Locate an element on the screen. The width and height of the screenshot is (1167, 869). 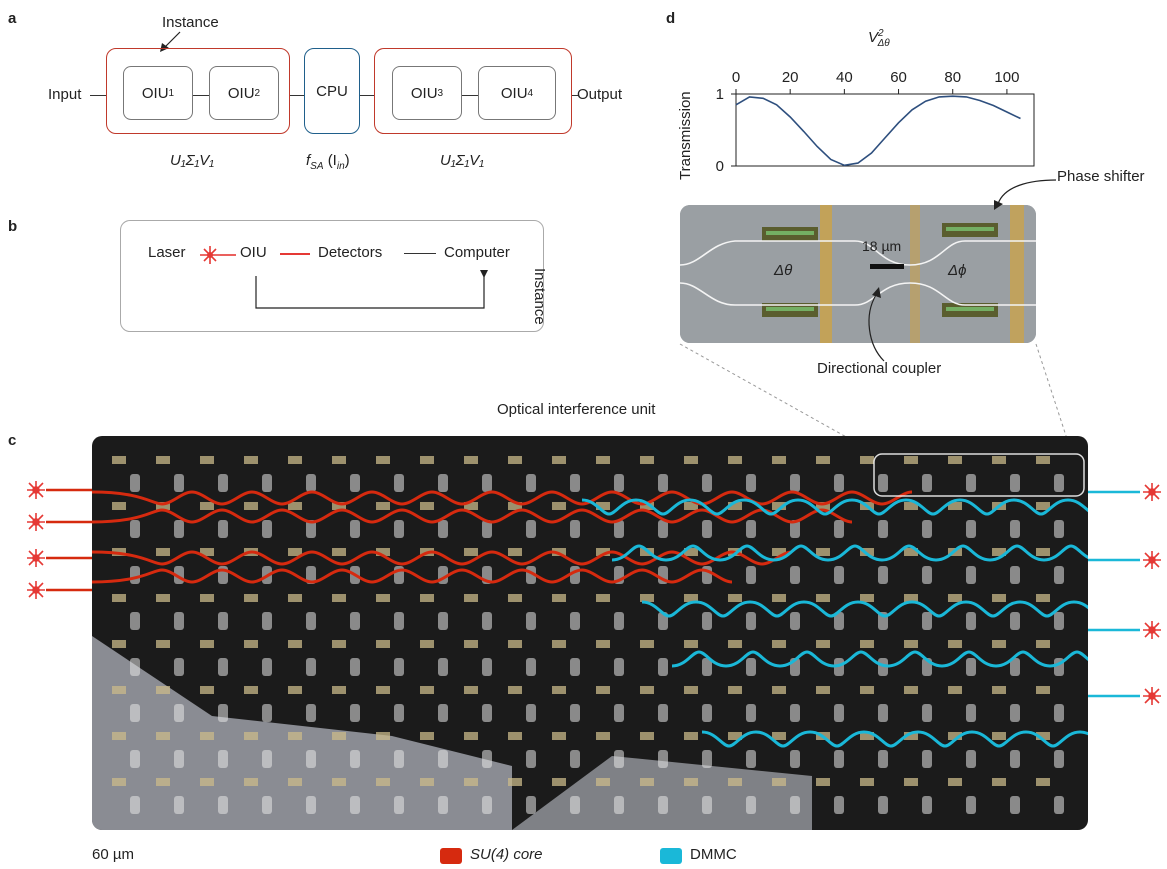
panel-letter-c: c is located at coordinates (12, 440).